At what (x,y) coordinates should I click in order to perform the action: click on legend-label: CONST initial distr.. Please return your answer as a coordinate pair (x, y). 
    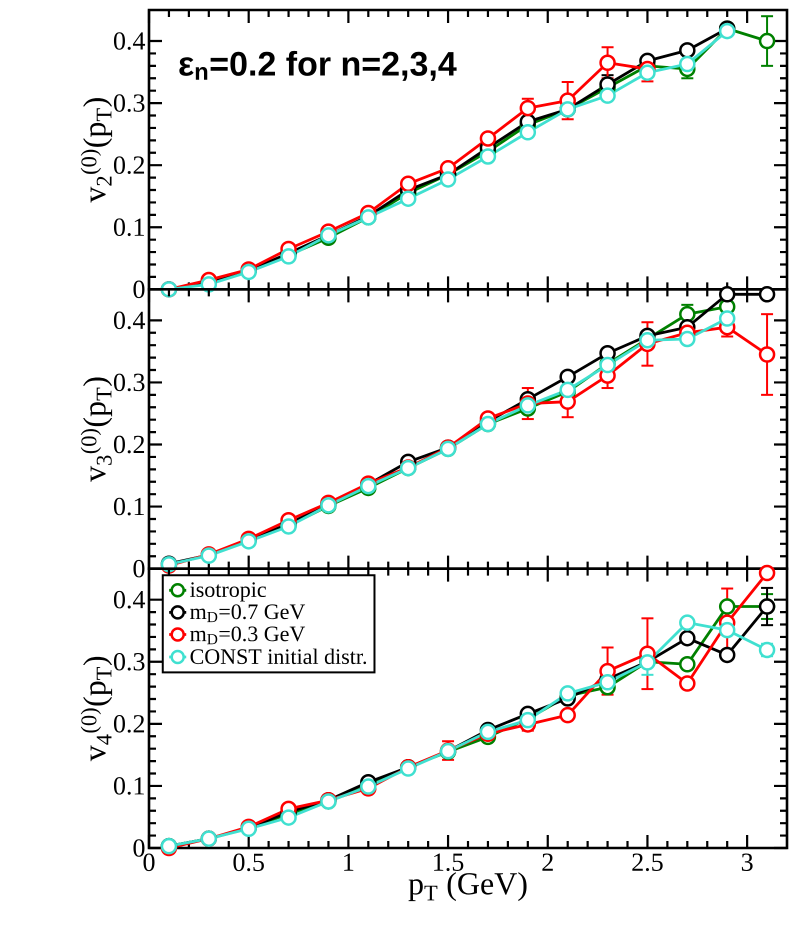
    Looking at the image, I should click on (278, 656).